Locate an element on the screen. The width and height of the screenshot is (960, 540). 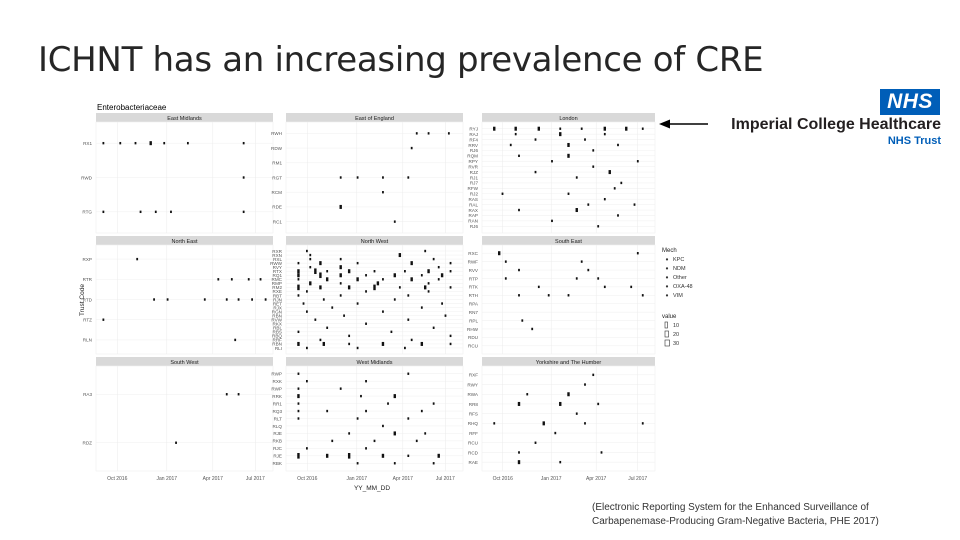
trust-code-label: RJX is located at coordinates (277, 307).